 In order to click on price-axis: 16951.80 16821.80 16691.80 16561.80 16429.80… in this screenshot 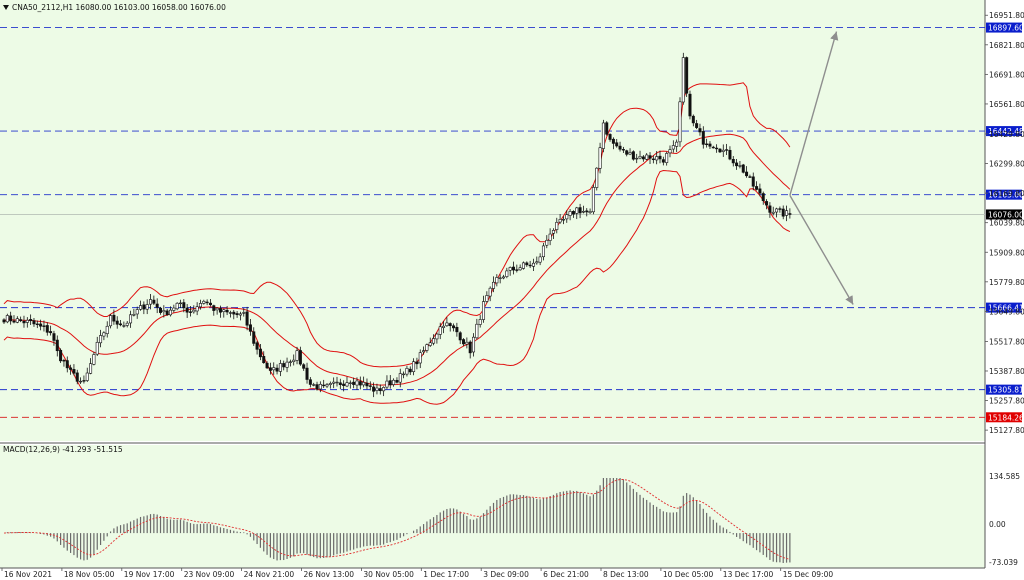, I will do `click(1004, 223)`.